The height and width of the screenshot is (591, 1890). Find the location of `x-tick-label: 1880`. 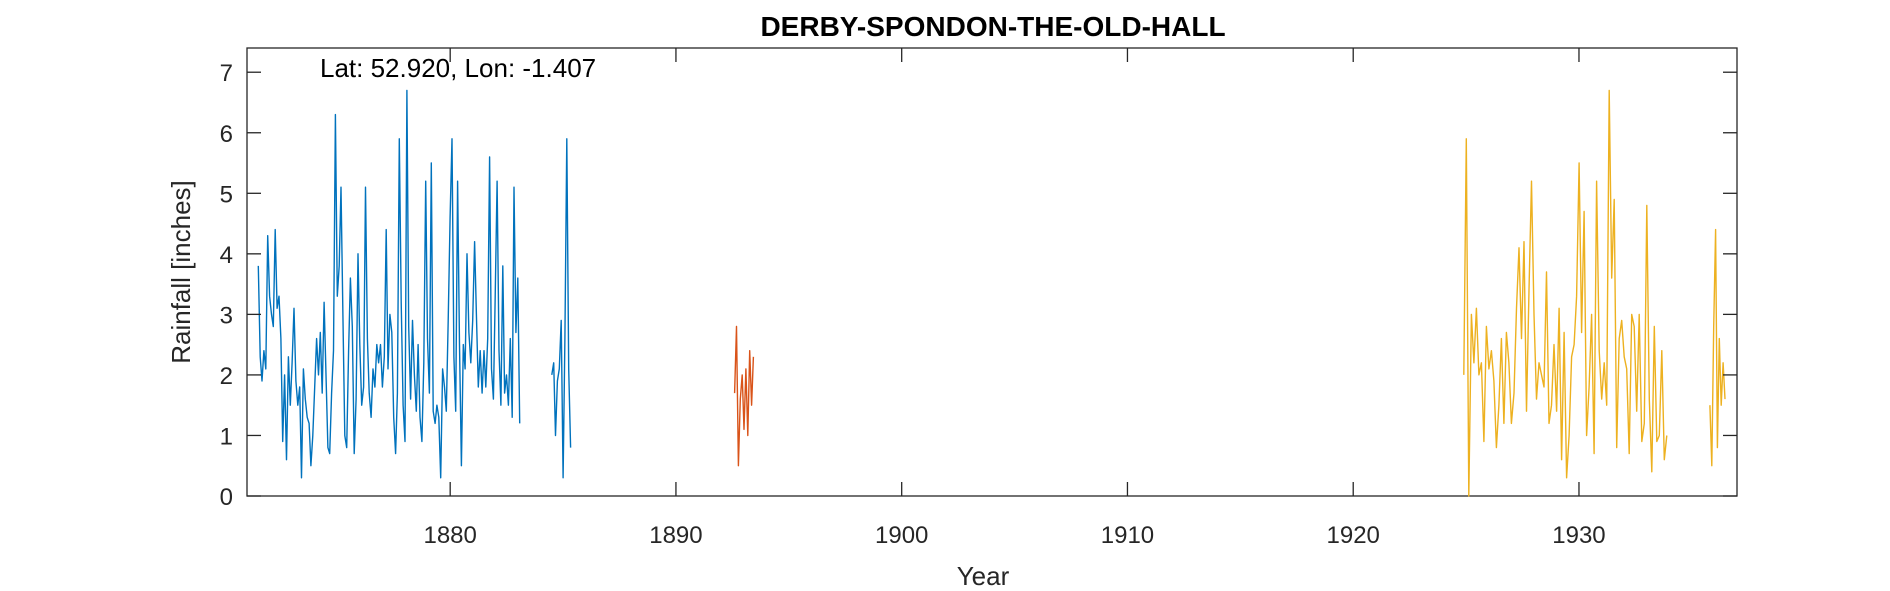

x-tick-label: 1880 is located at coordinates (449, 535).